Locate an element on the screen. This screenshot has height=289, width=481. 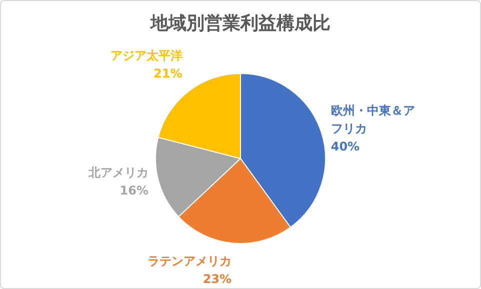
slice-label: 欧州・中東＆アフリカ is located at coordinates (372, 119).